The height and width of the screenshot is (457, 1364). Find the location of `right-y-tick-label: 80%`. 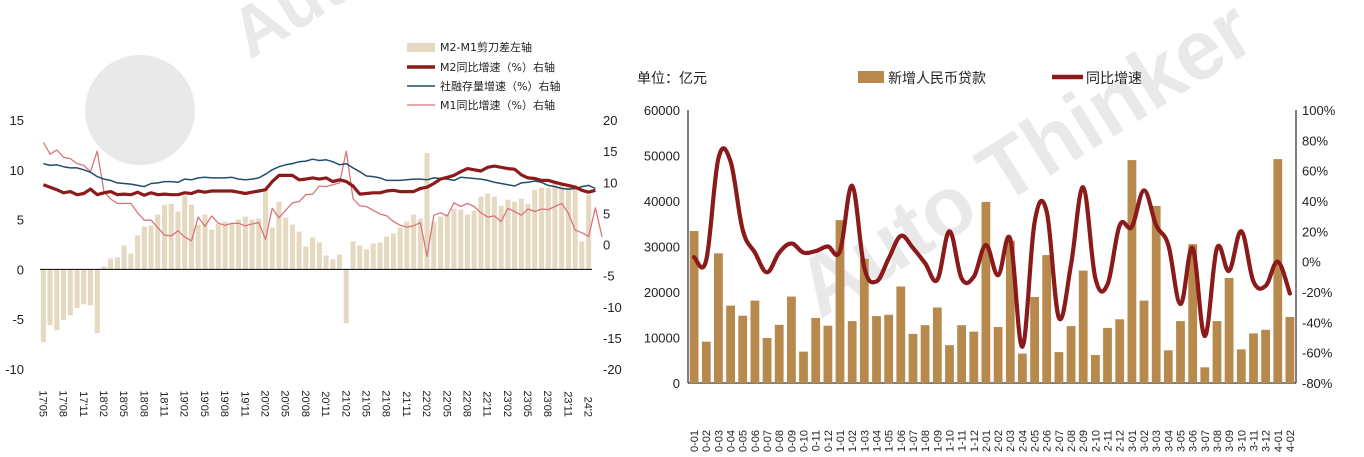

right-y-tick-label: 80% is located at coordinates (1315, 140).